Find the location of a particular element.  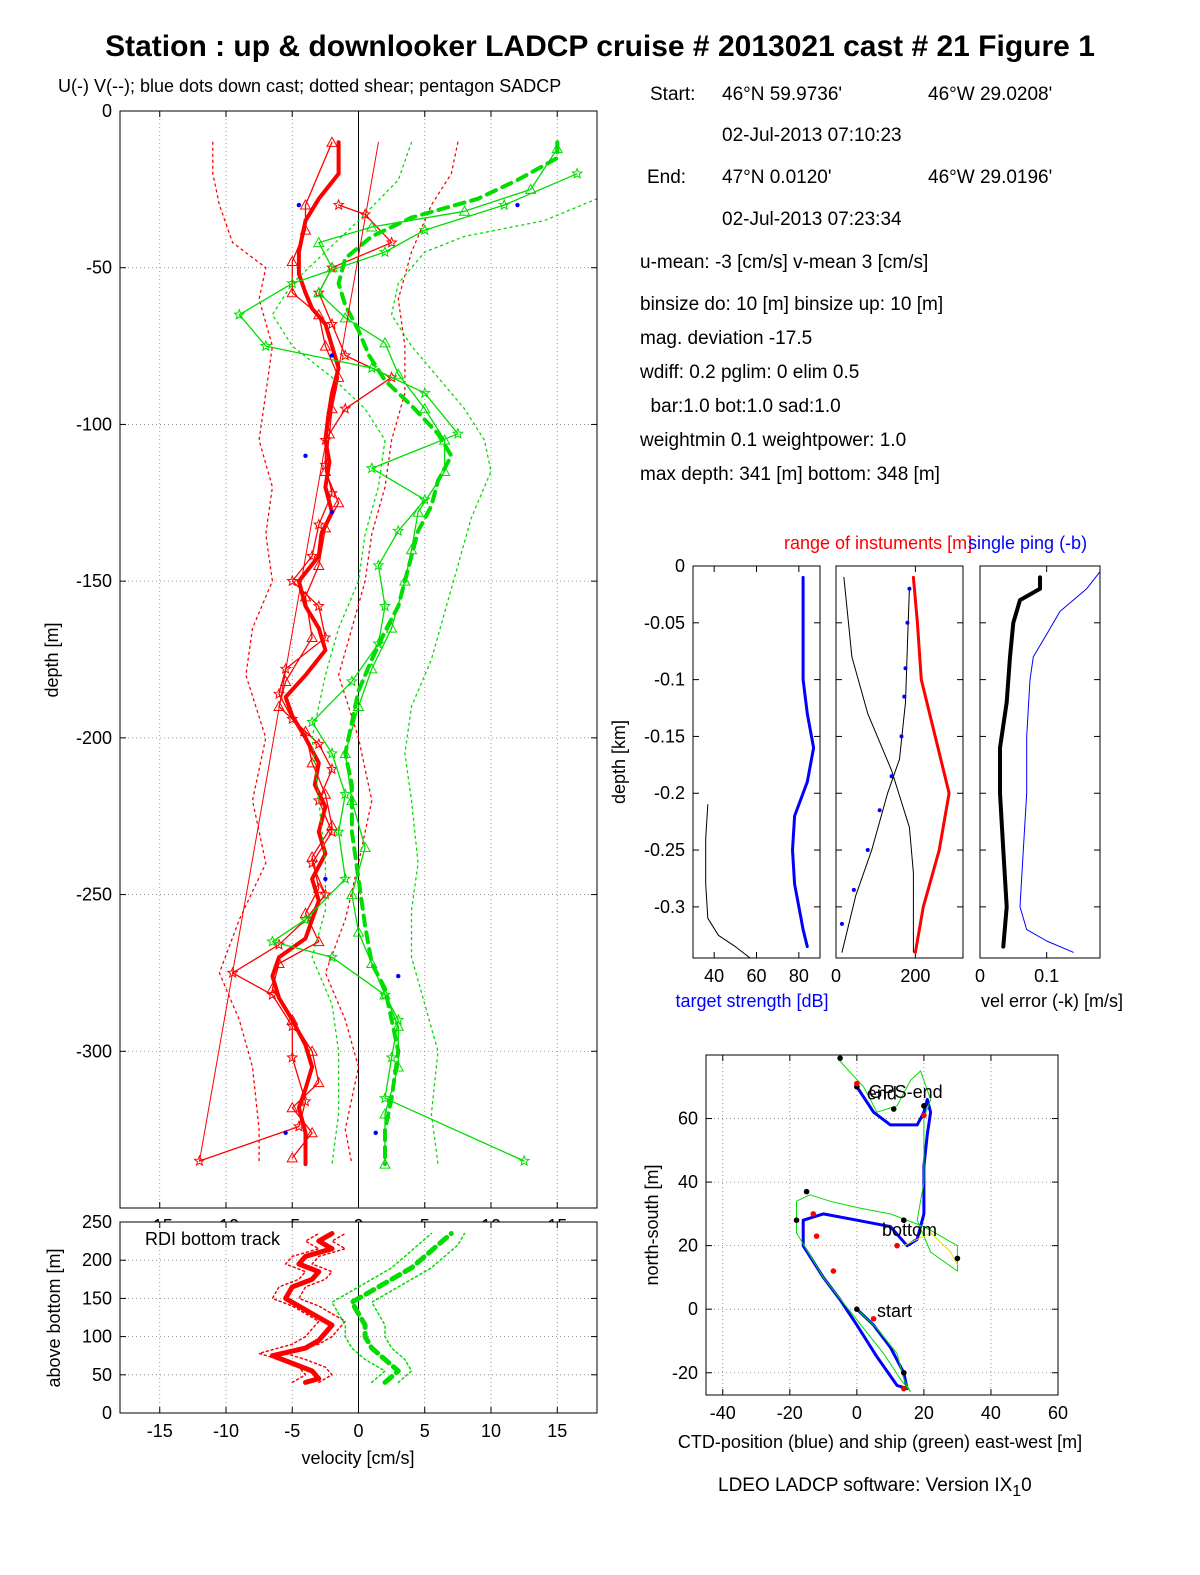

bottom_track-series-u_bt is located at coordinates (302, 1308).